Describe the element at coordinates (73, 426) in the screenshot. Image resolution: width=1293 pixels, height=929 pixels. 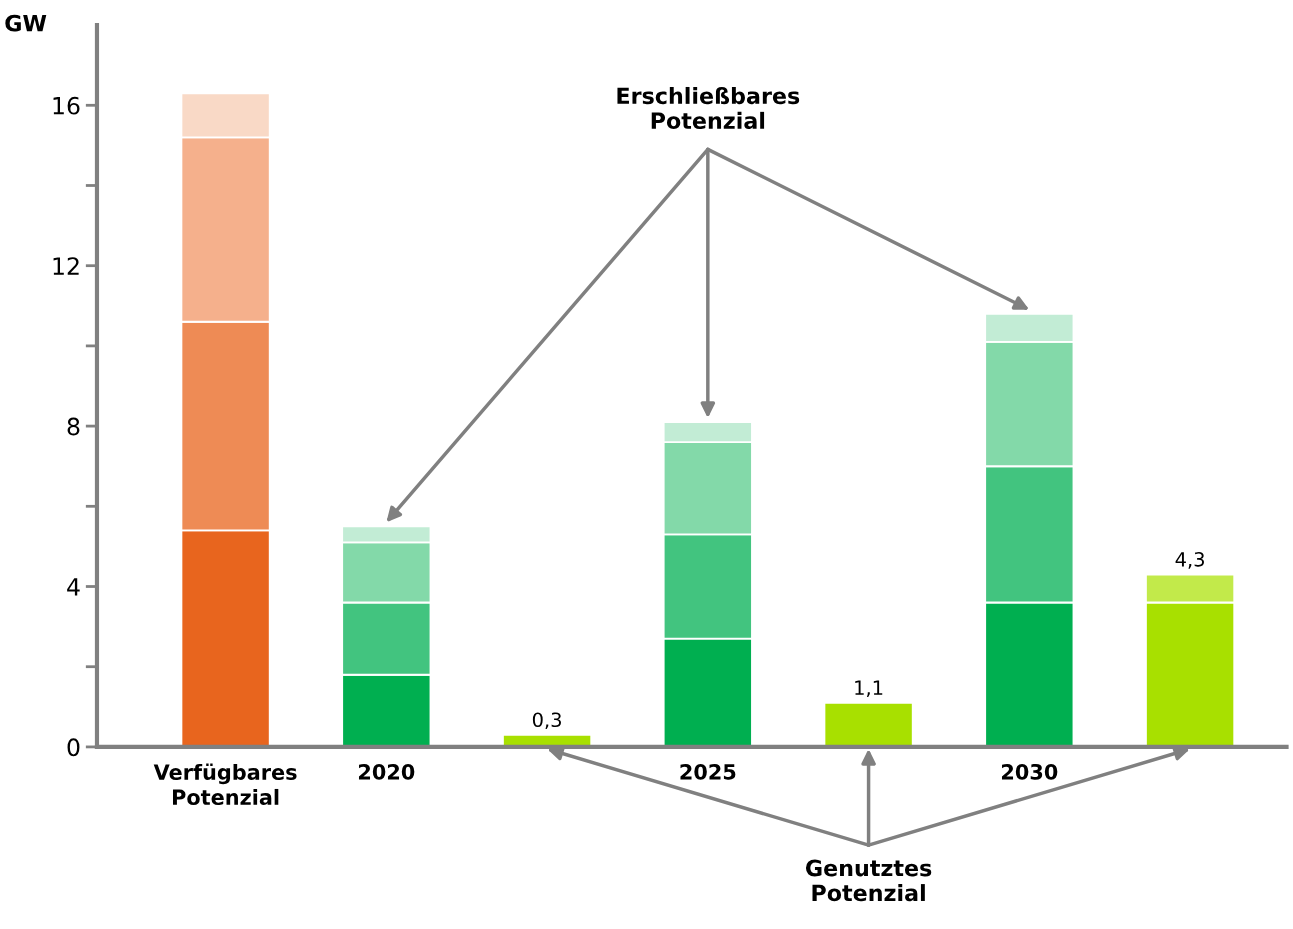
I see `y-tick-label: 8` at that location.